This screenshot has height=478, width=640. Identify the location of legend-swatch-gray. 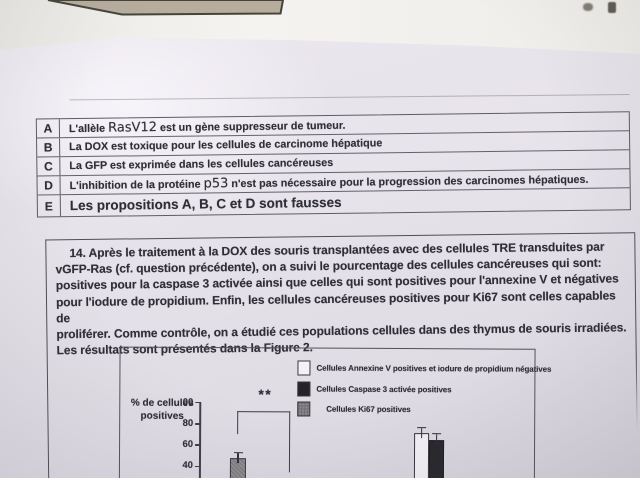
(304, 409).